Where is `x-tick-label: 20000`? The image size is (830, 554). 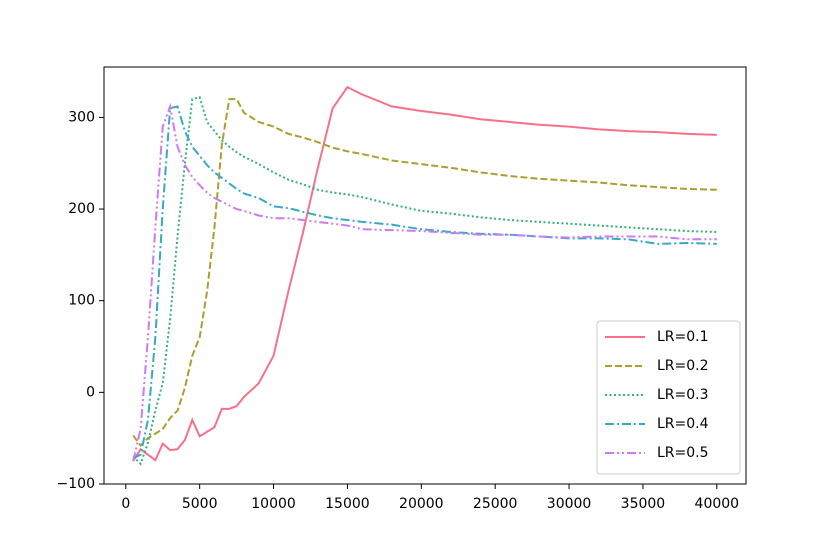
x-tick-label: 20000 is located at coordinates (421, 504).